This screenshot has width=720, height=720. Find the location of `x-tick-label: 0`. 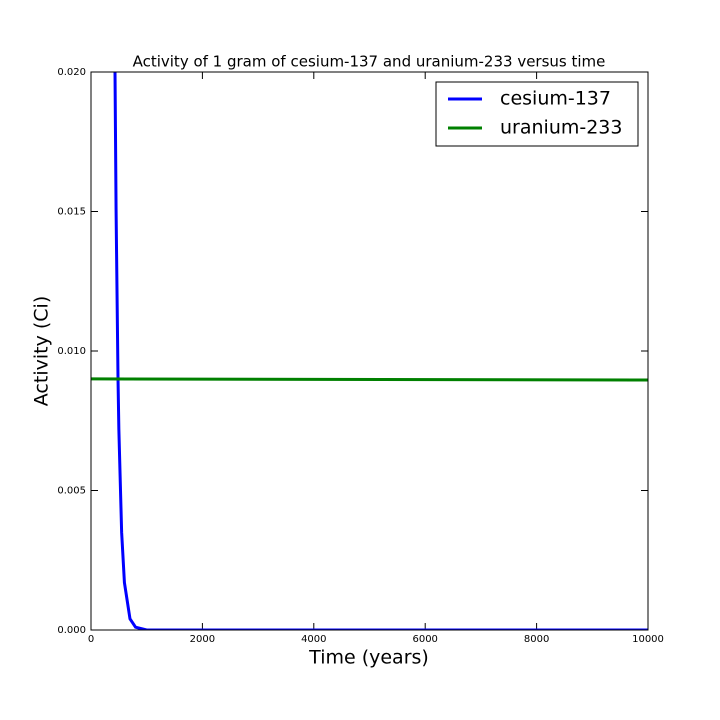

x-tick-label: 0 is located at coordinates (91, 639).